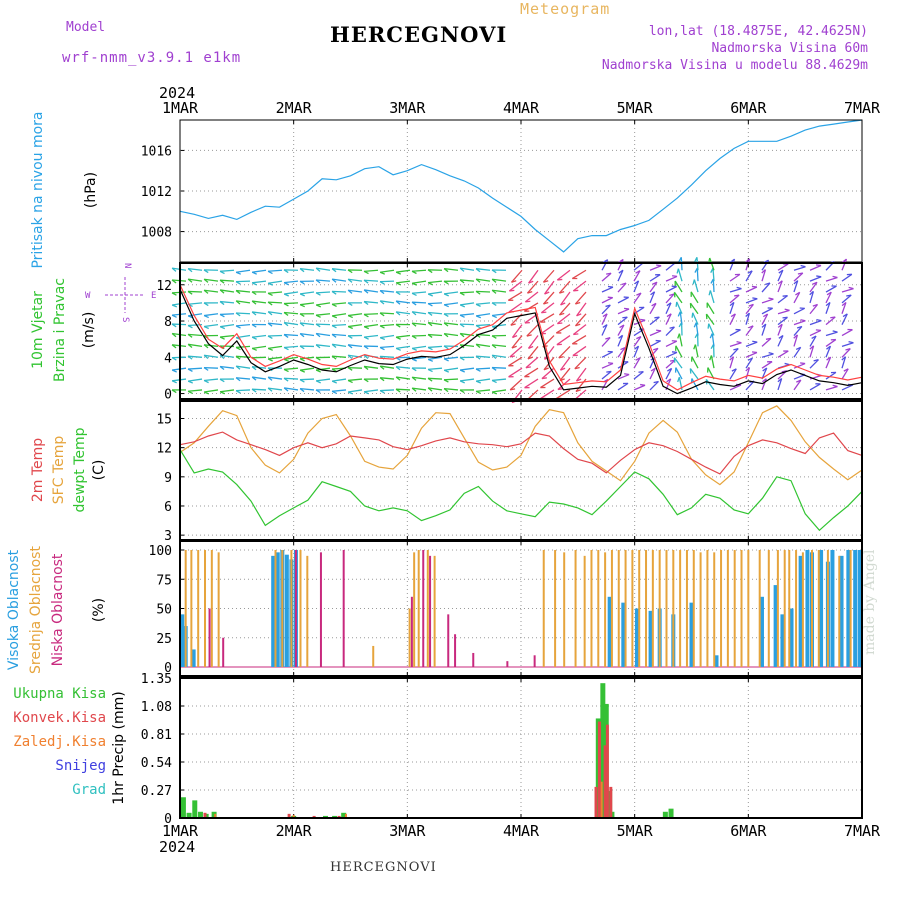  I want to click on legend-total-precip: Ukupna Kisa, so click(59, 694).